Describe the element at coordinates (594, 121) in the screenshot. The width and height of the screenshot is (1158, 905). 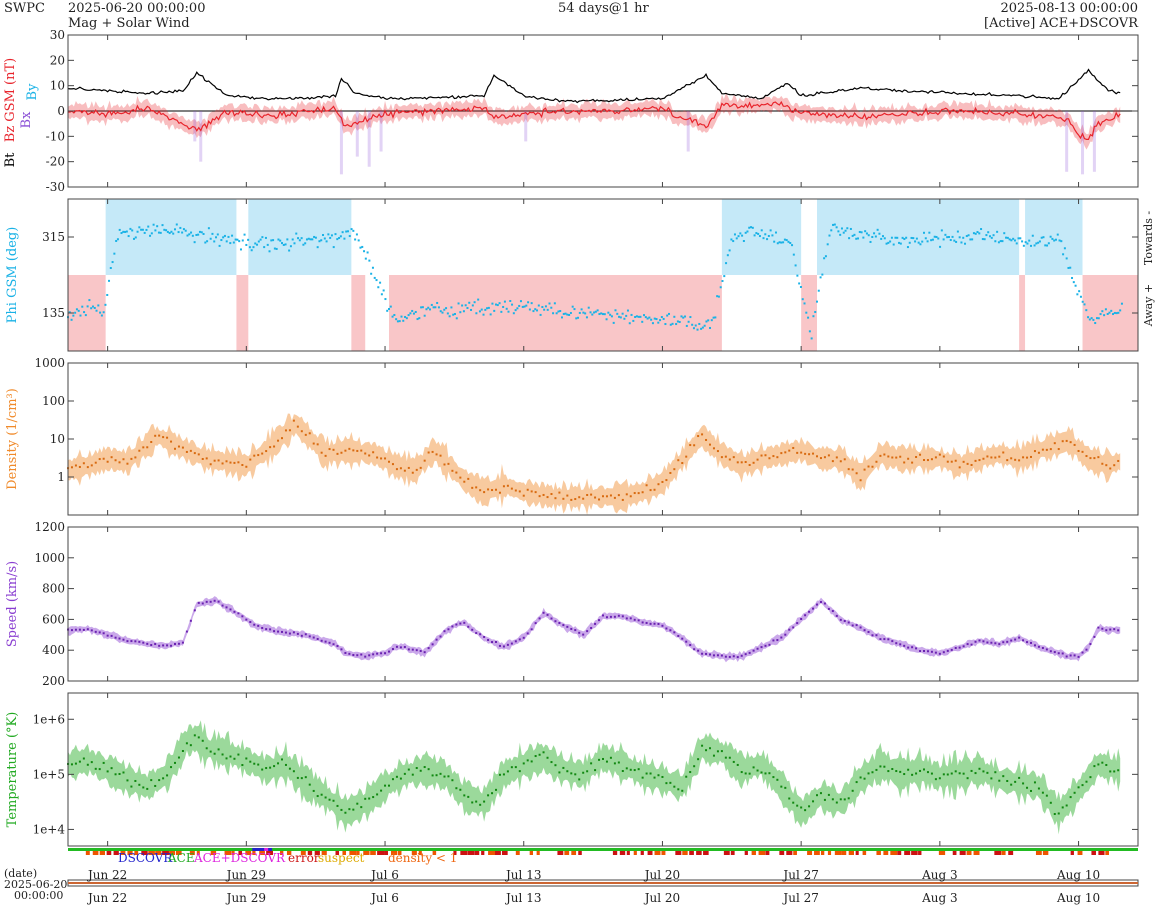
I see `bz-range-band` at that location.